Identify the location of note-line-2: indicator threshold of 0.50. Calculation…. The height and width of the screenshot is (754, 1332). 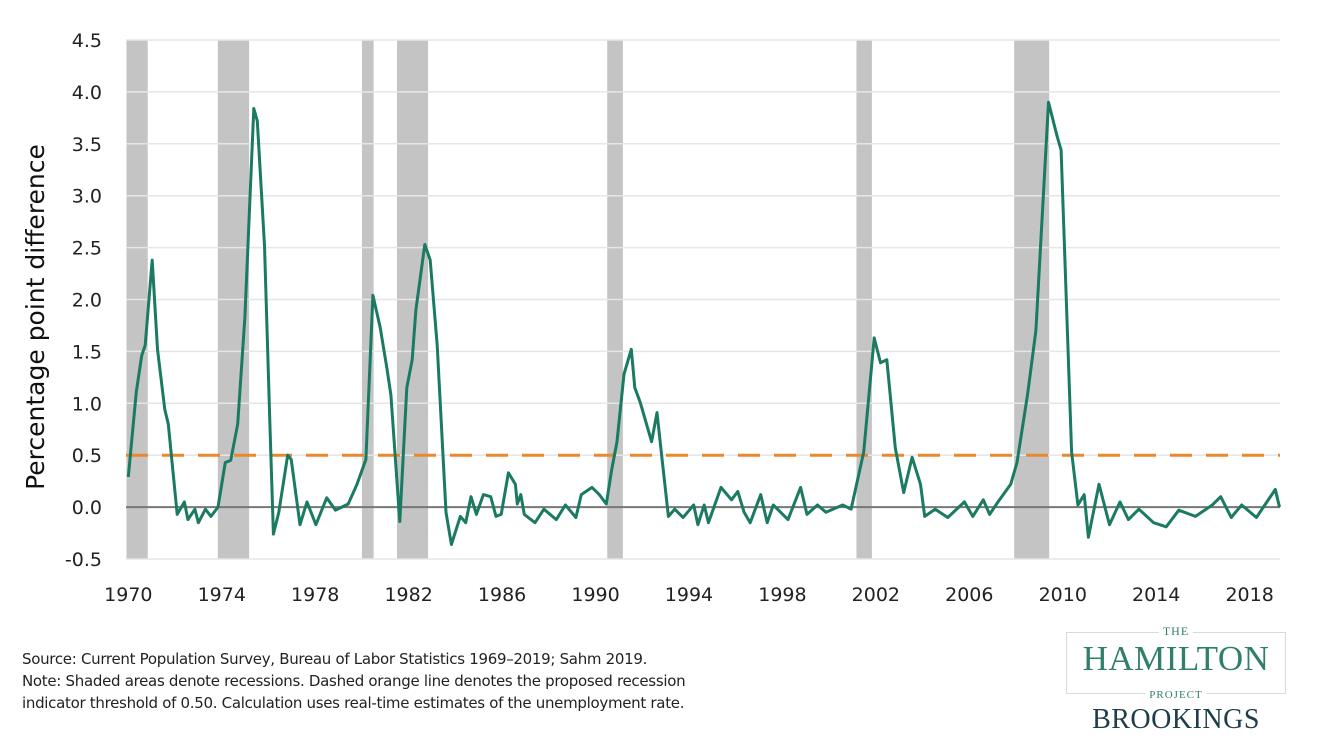
(353, 703).